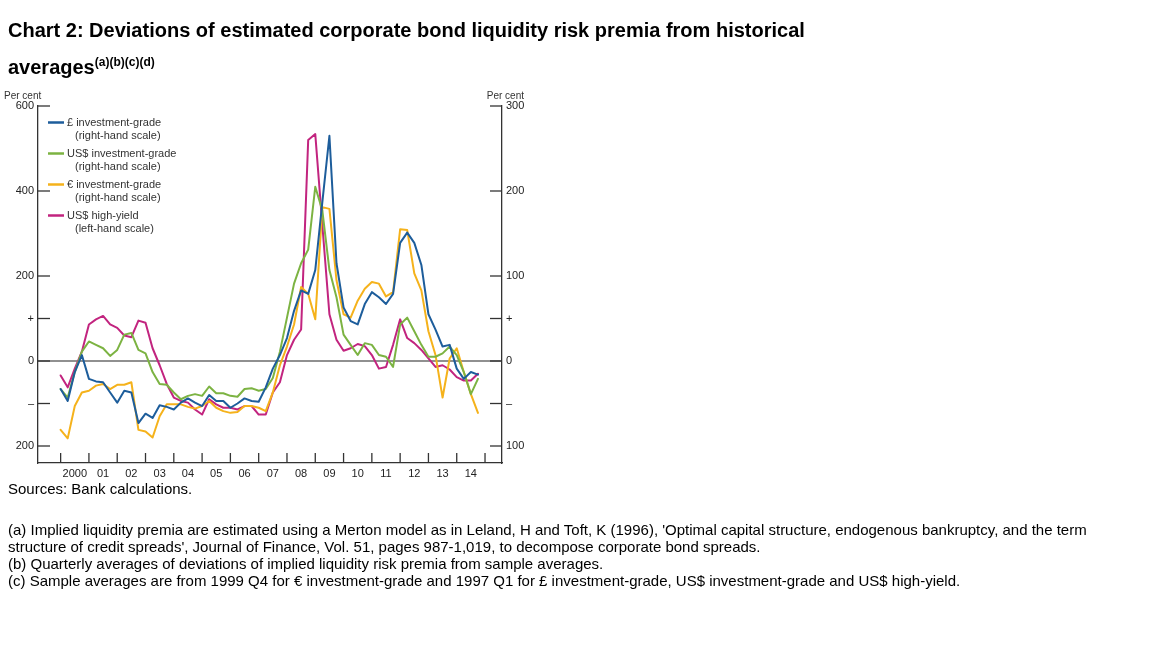 Image resolution: width=1152 pixels, height=670 pixels. What do you see at coordinates (24, 190) in the screenshot?
I see `y-tick-label: 400` at bounding box center [24, 190].